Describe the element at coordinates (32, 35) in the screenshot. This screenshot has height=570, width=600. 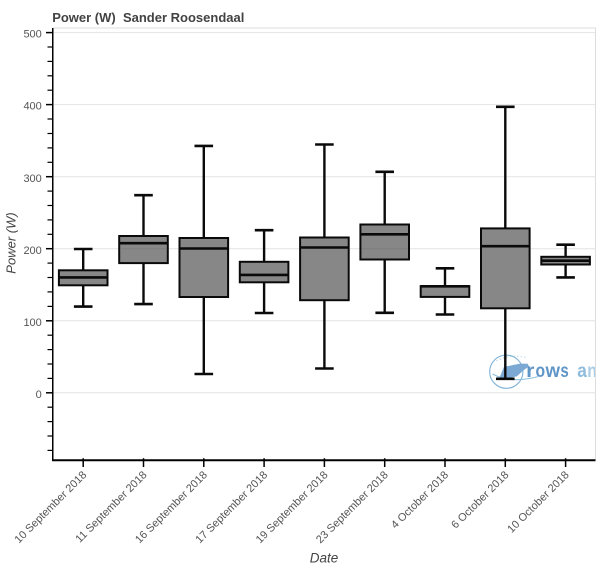
I see `svg-text: 500` at that location.